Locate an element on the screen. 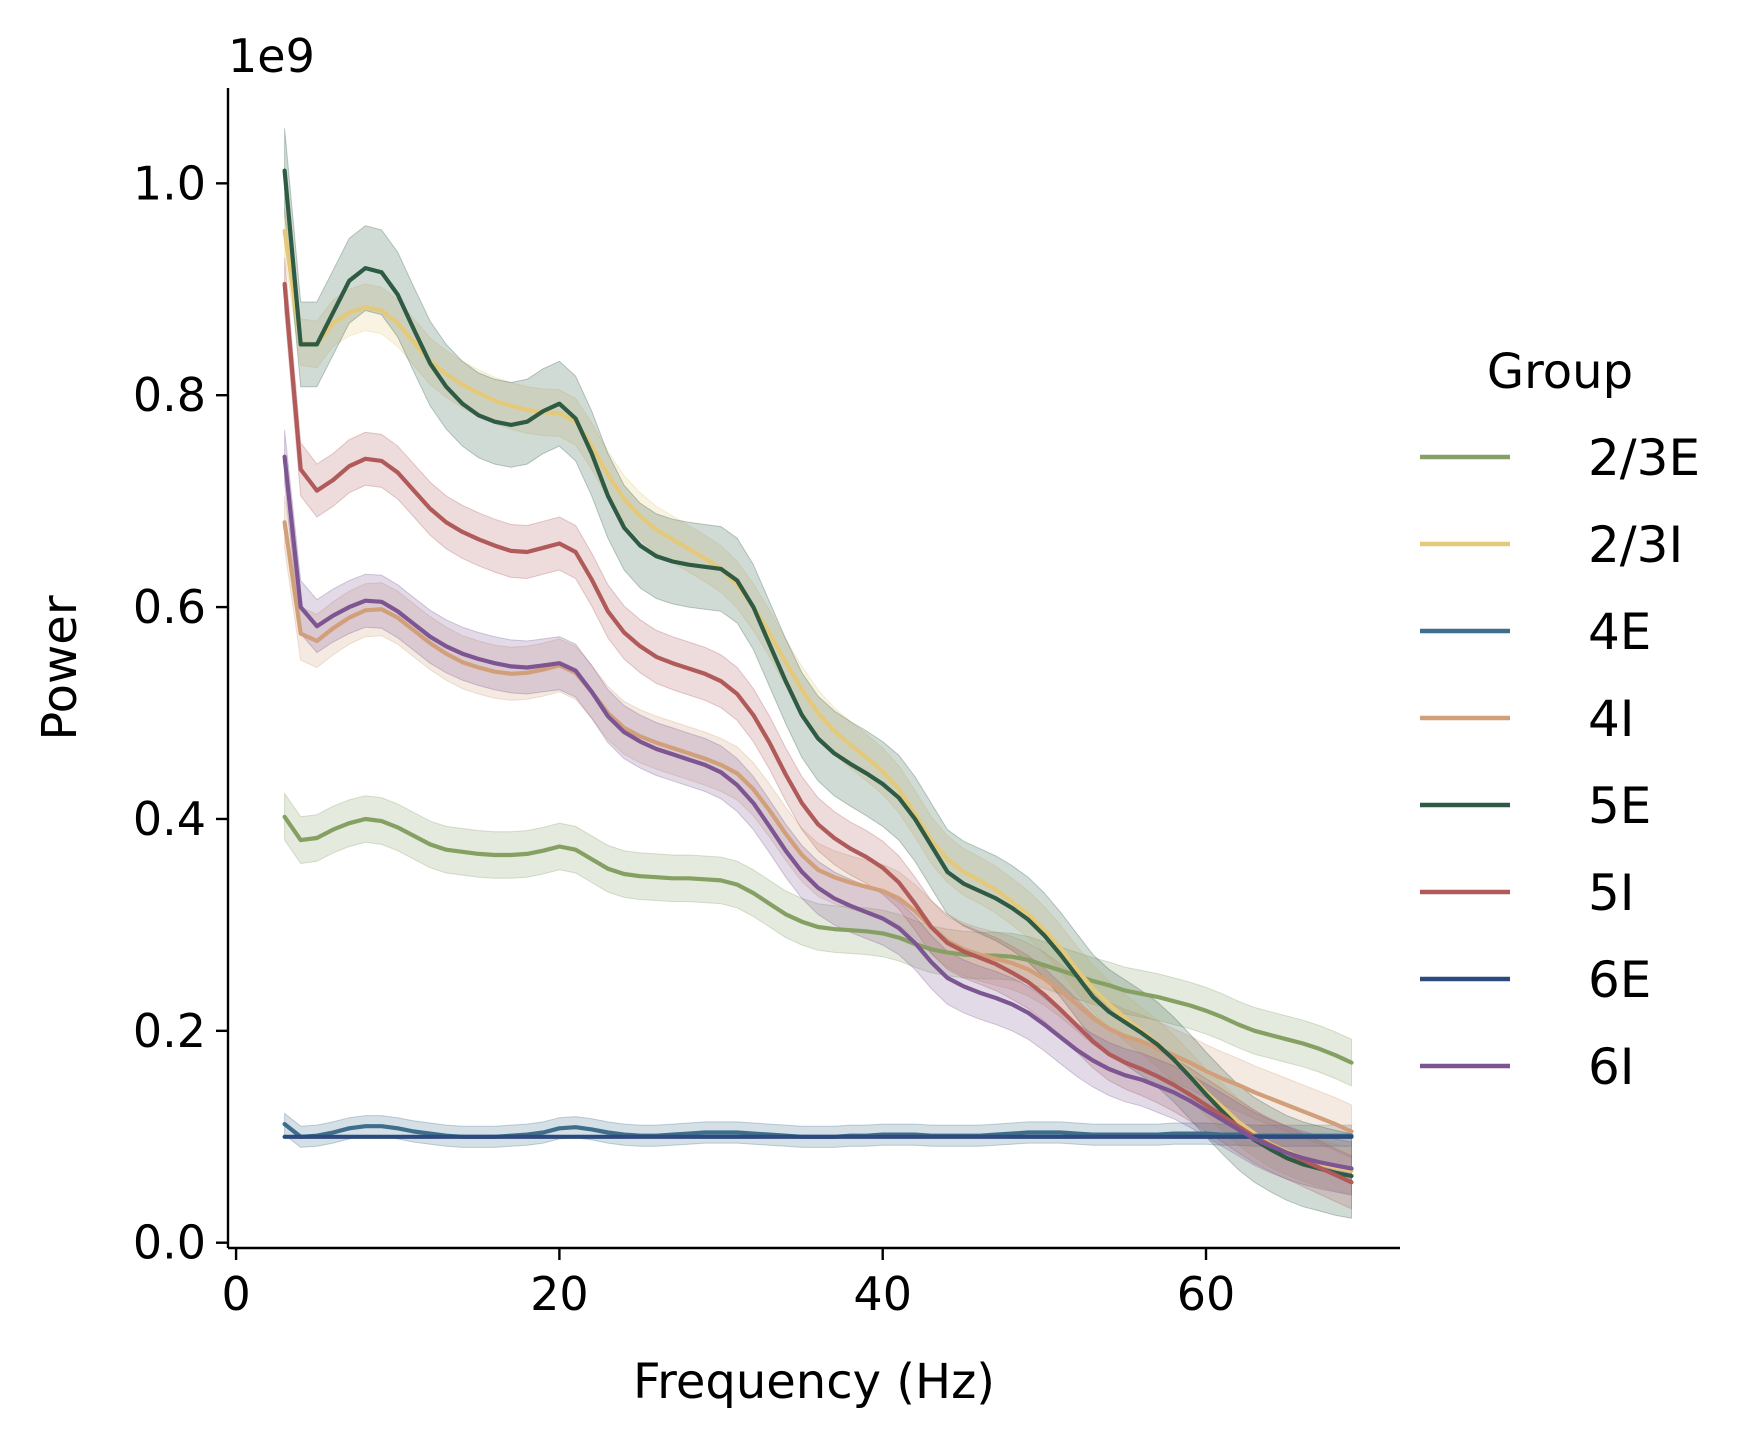 This screenshot has height=1430, width=1748. legend-label: 4I is located at coordinates (1611, 719).